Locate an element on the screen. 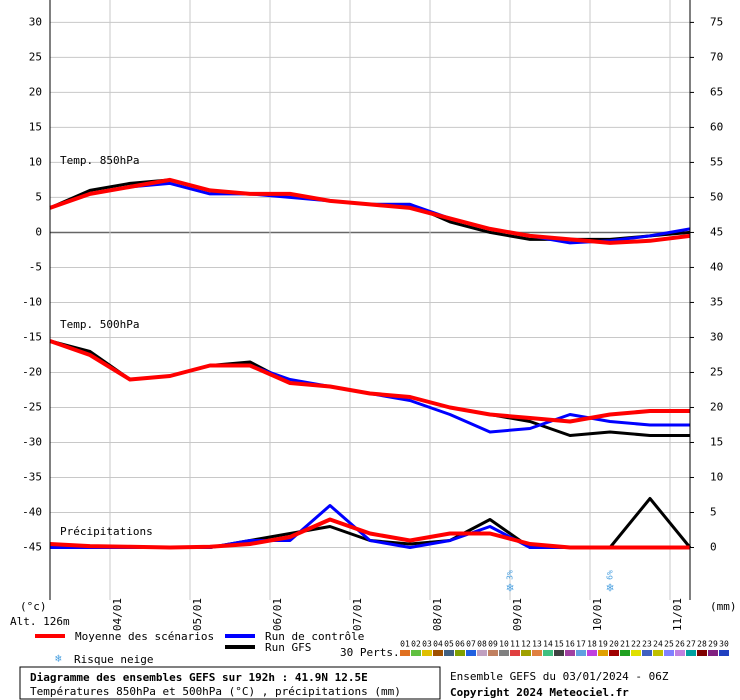 Image resolution: width=740 pixels, height=700 pixels. perturbation-label: 20 is located at coordinates (614, 644).